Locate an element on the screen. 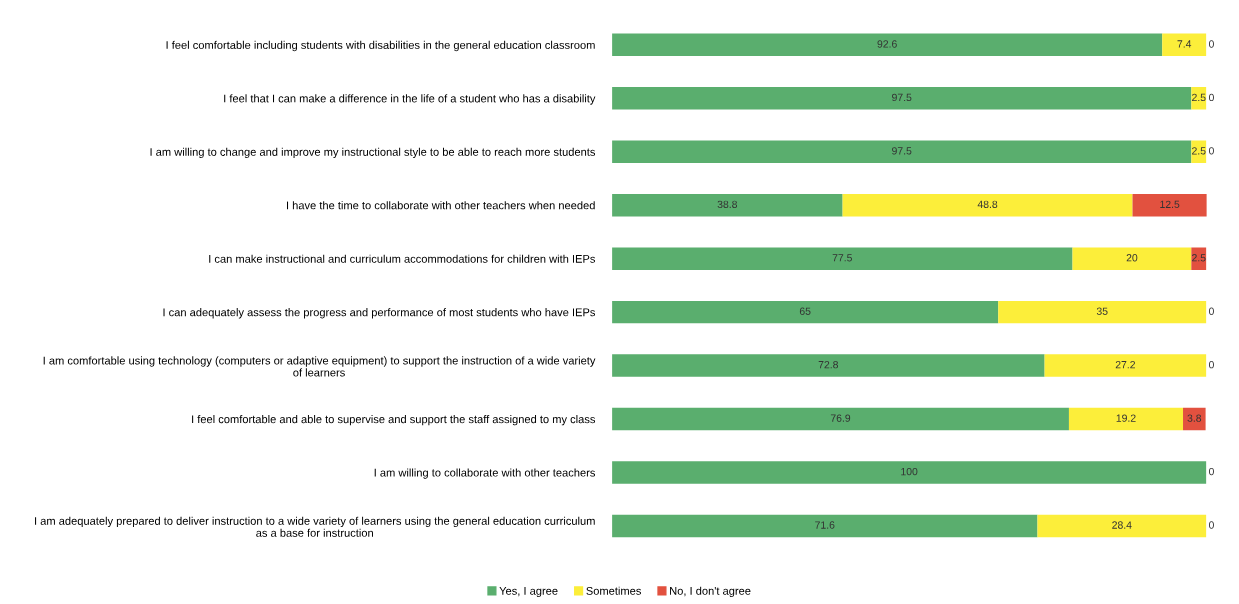 The image size is (1239, 604). data-label: 65 is located at coordinates (805, 311).